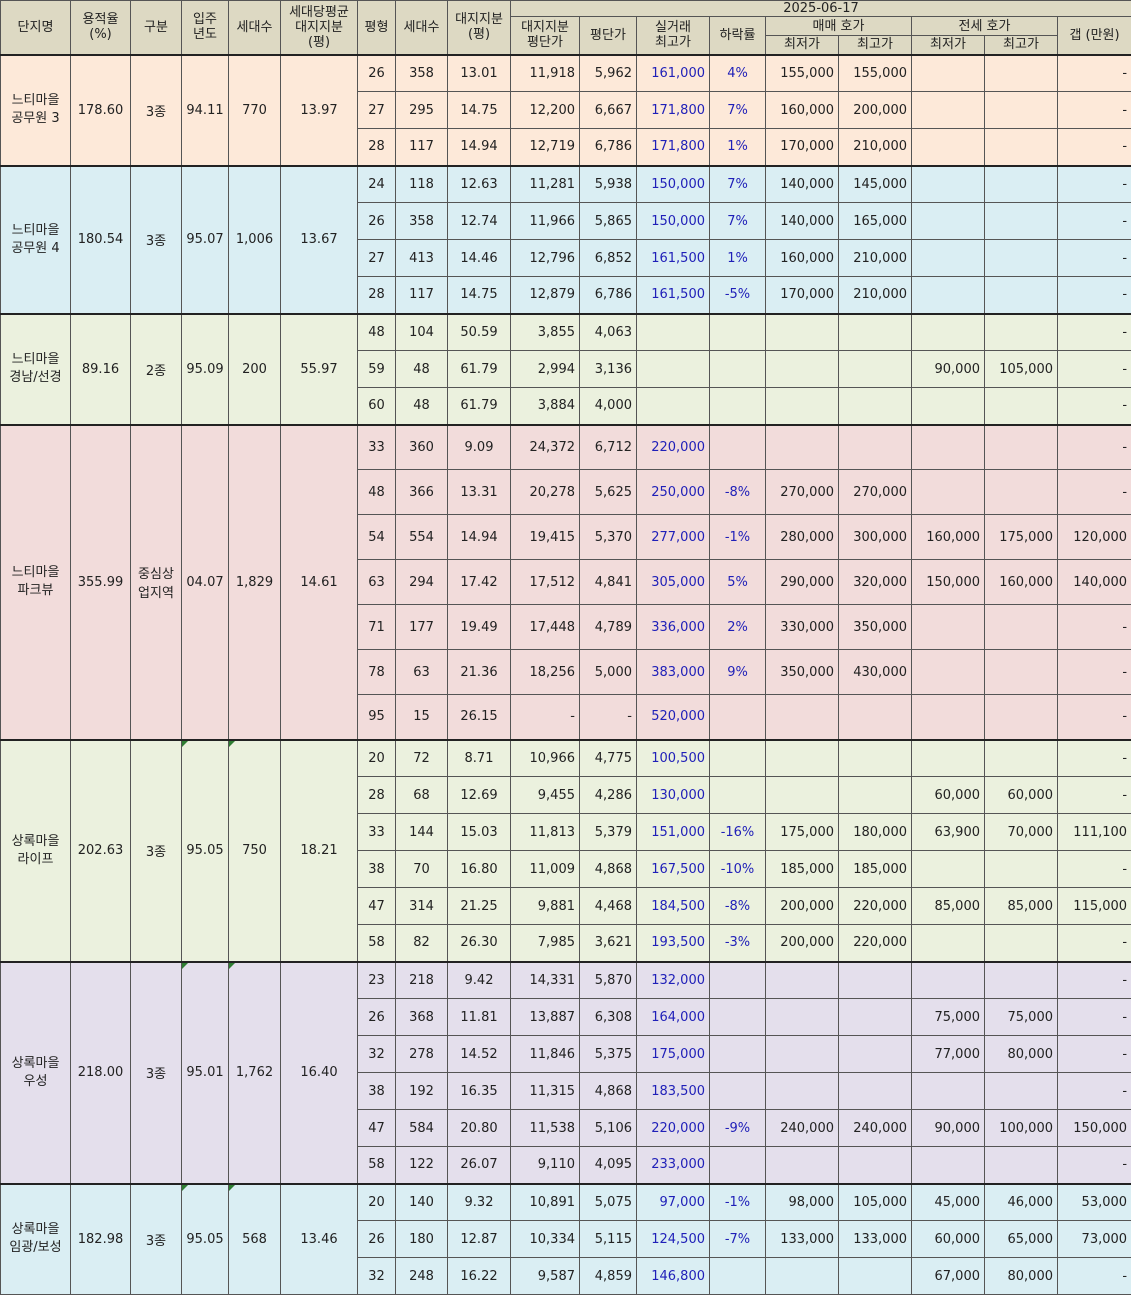  What do you see at coordinates (875, 1239) in the screenshot?
I see `cell-sale-max: 133,000` at bounding box center [875, 1239].